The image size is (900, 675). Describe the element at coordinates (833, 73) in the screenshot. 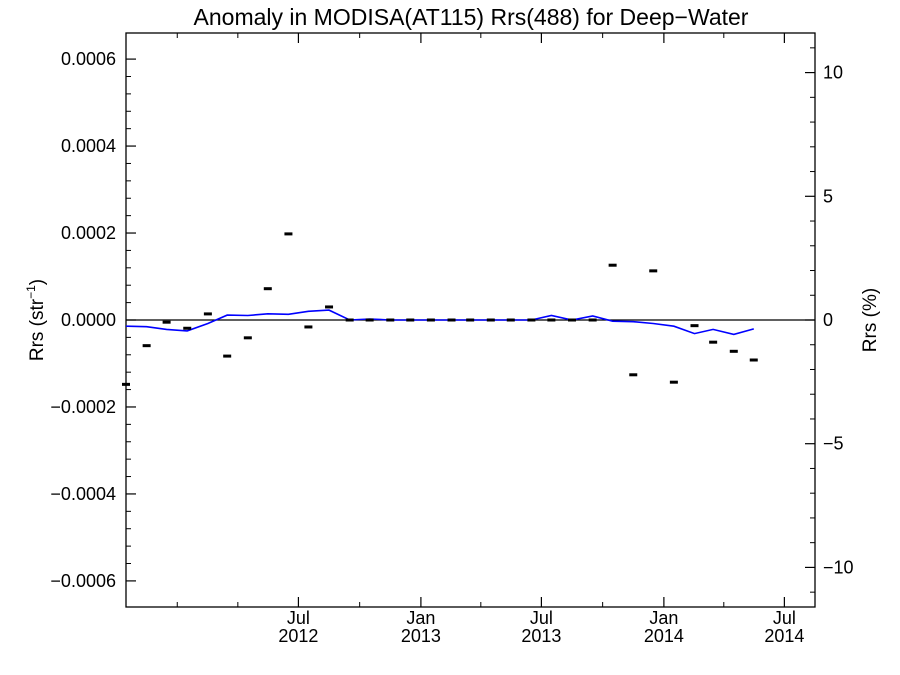

I see `y-right-tick-label: 10` at that location.